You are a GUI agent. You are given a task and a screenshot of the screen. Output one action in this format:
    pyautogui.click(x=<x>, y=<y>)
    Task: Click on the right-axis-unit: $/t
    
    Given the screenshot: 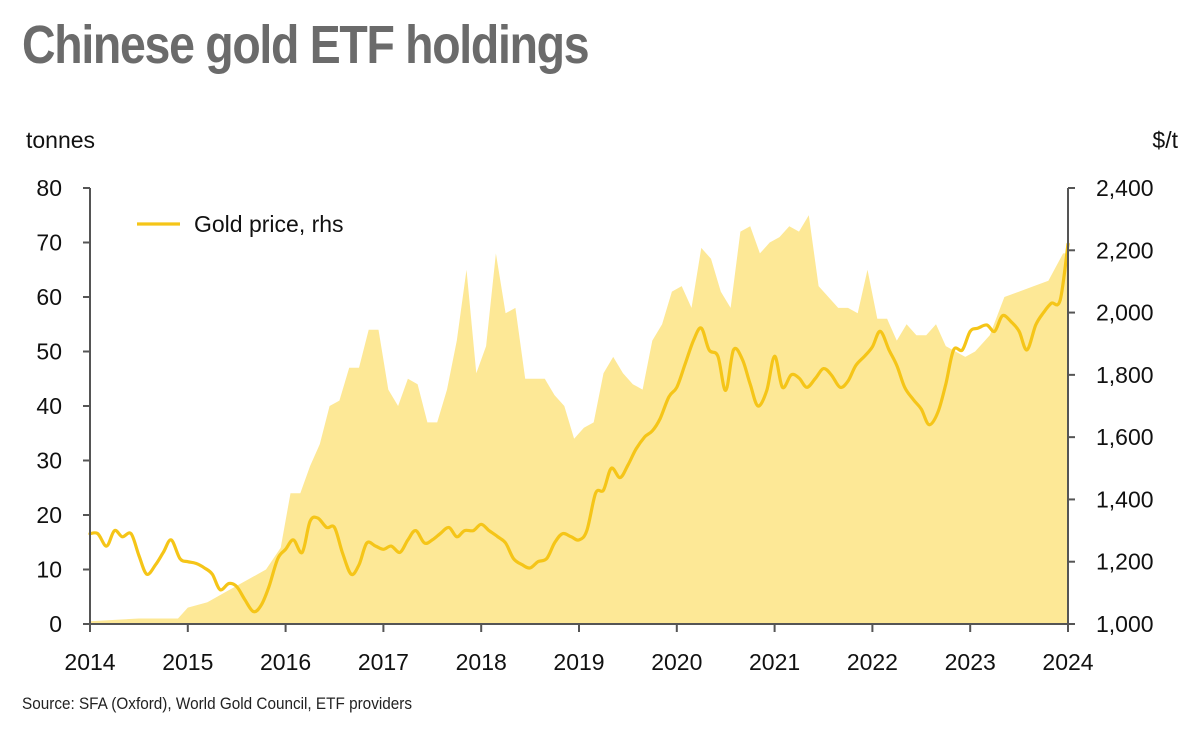 What is the action you would take?
    pyautogui.click(x=1165, y=140)
    